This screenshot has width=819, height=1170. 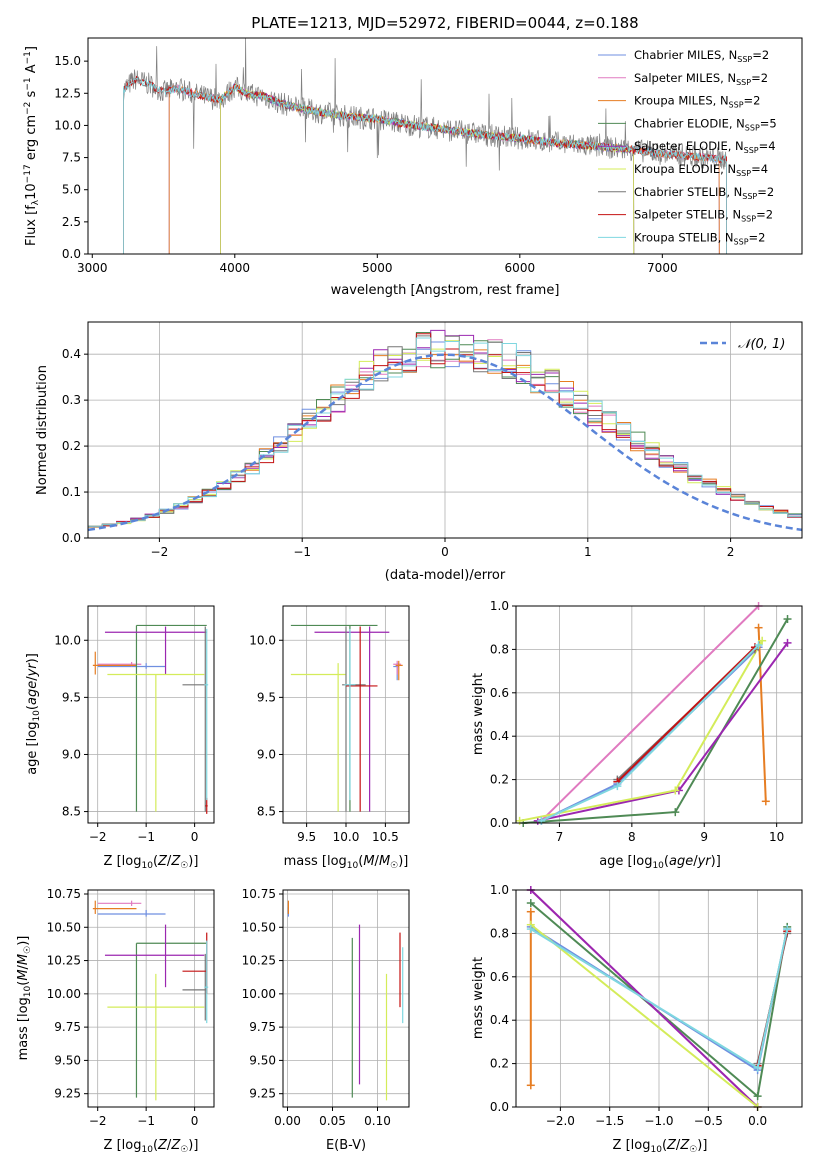 What do you see at coordinates (28, 57) in the screenshot?
I see `spectrum-y-label-j: −1` at bounding box center [28, 57].